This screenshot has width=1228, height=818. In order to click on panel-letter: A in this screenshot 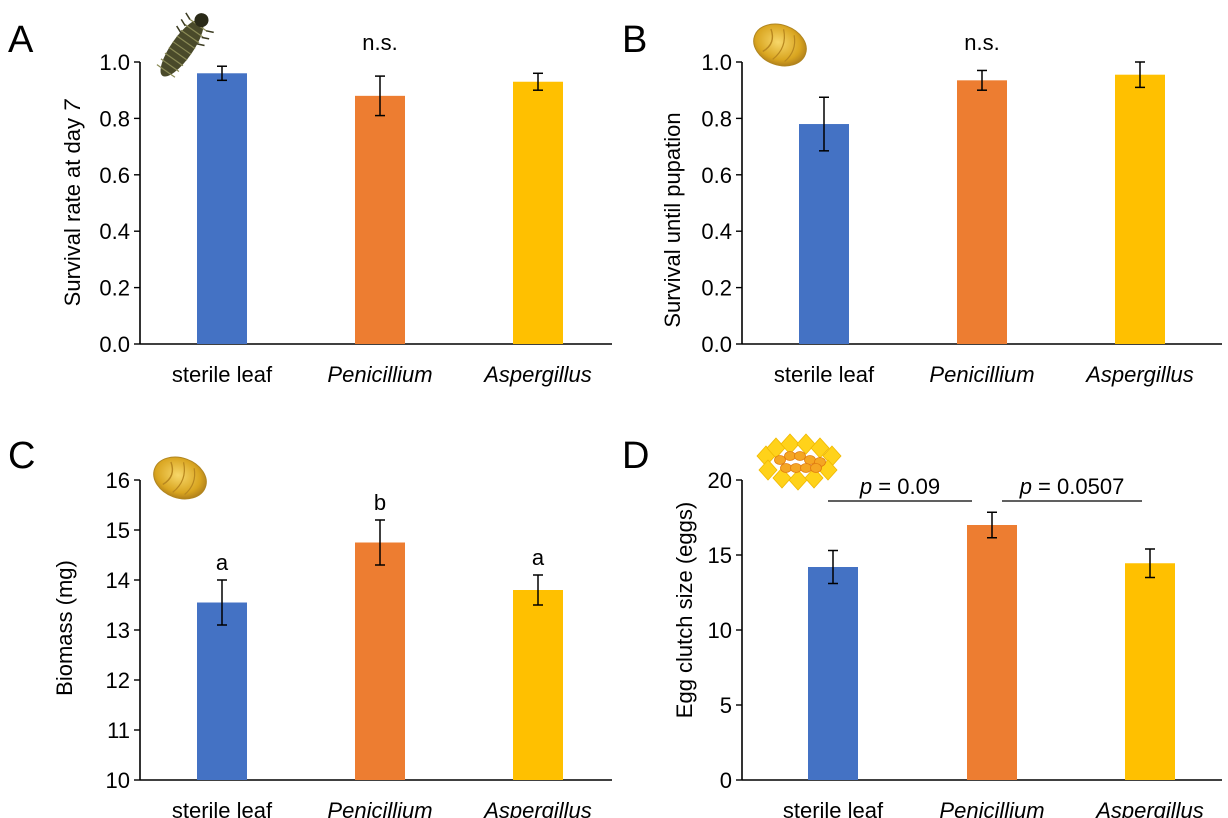, I will do `click(21, 40)`.